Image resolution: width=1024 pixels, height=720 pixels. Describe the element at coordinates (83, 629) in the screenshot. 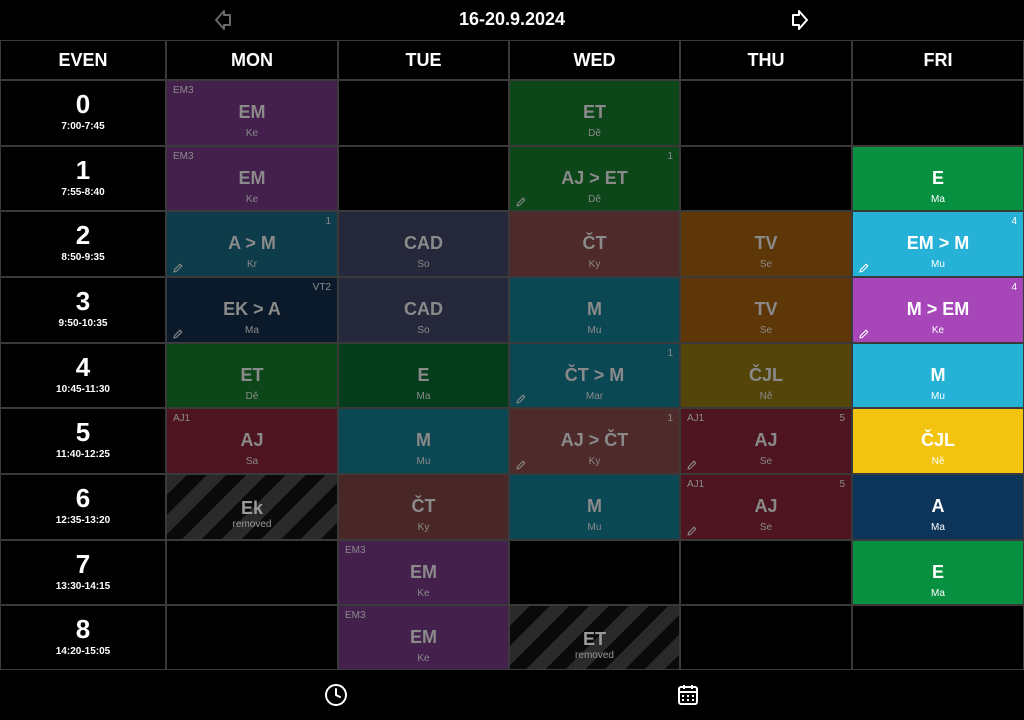

I see `period-number: 8` at that location.